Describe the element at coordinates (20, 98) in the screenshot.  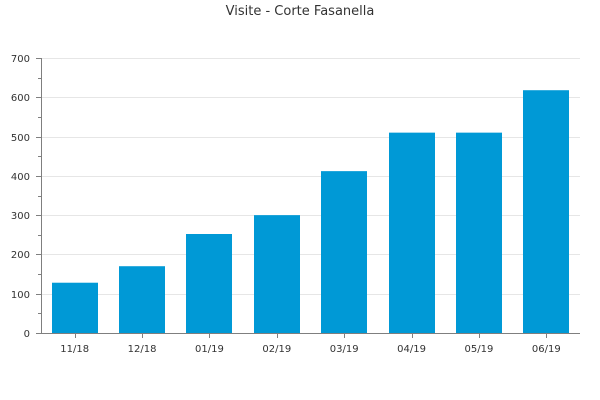
I see `y-tick-label: 600` at that location.